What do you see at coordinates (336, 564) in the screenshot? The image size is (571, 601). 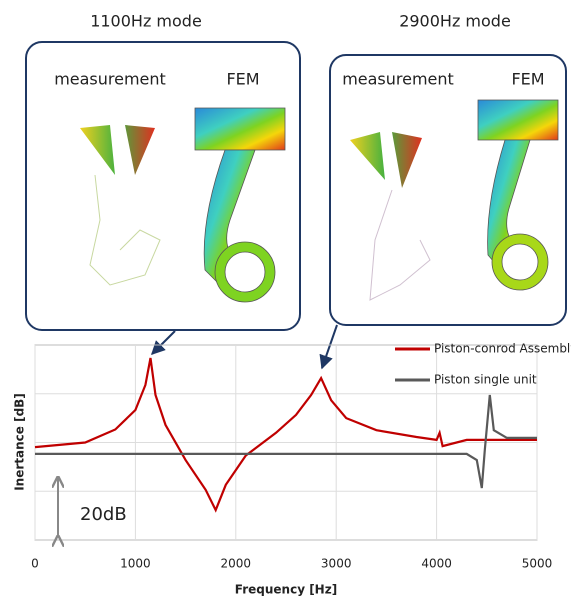 I see `x-tick-label: 3000` at bounding box center [336, 564].